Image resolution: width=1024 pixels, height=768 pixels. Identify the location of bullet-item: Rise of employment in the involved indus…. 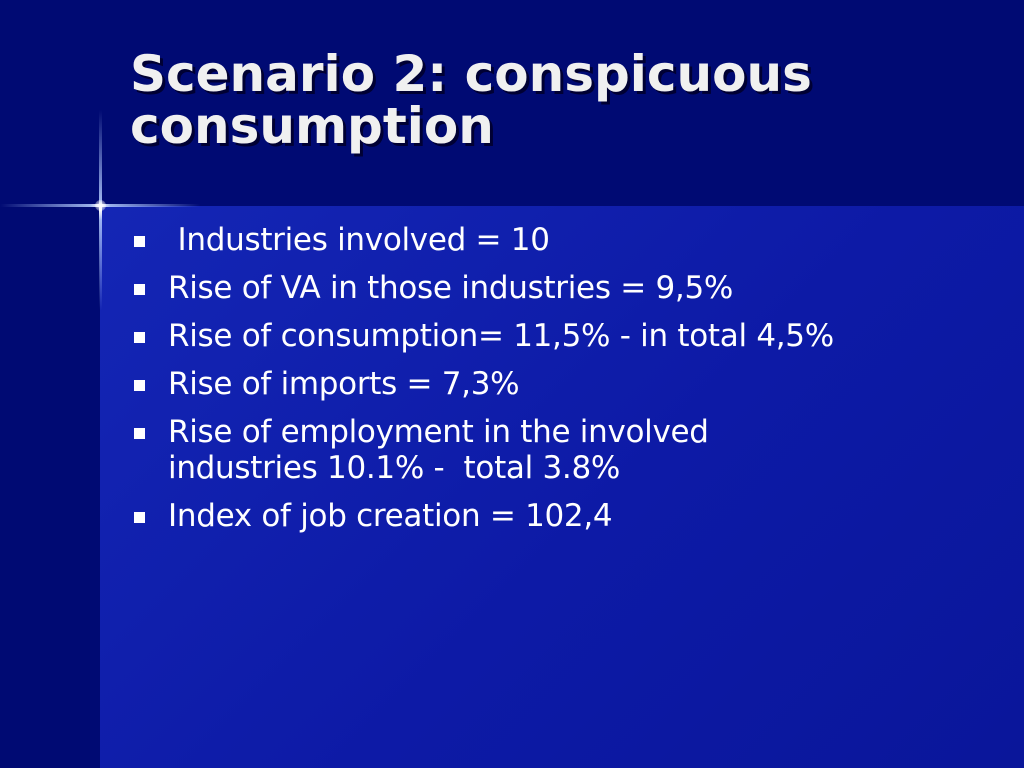
(479, 450).